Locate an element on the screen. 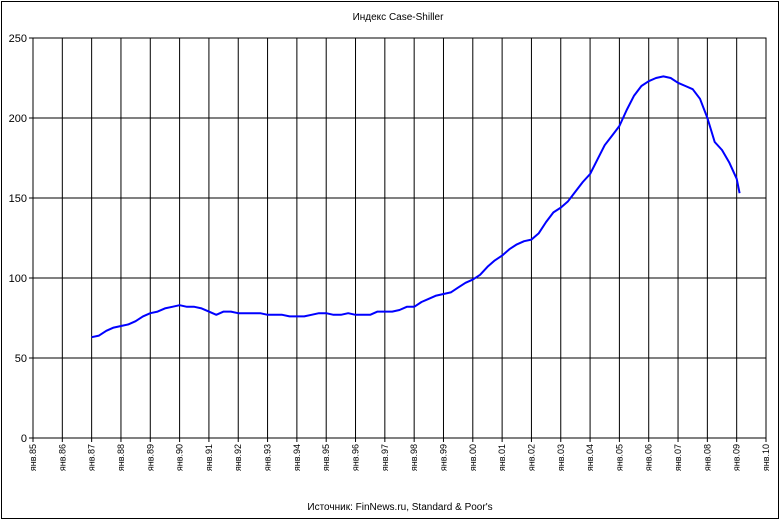  y-tick-label: 150 is located at coordinates (18, 199).